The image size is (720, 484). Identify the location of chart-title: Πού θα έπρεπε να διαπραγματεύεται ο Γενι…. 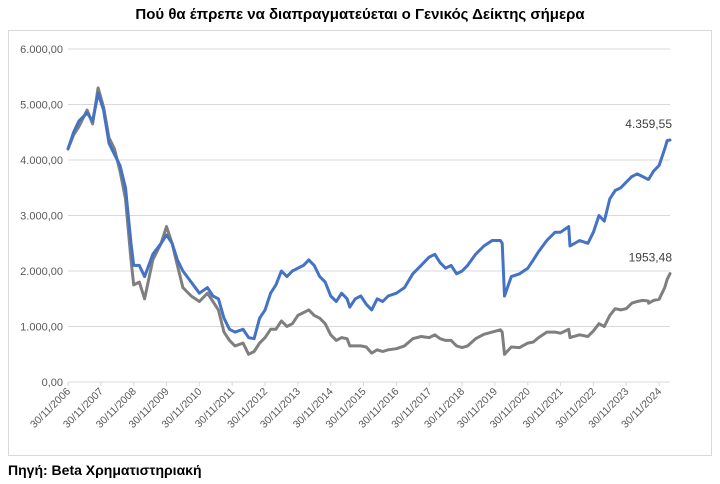
(360, 14).